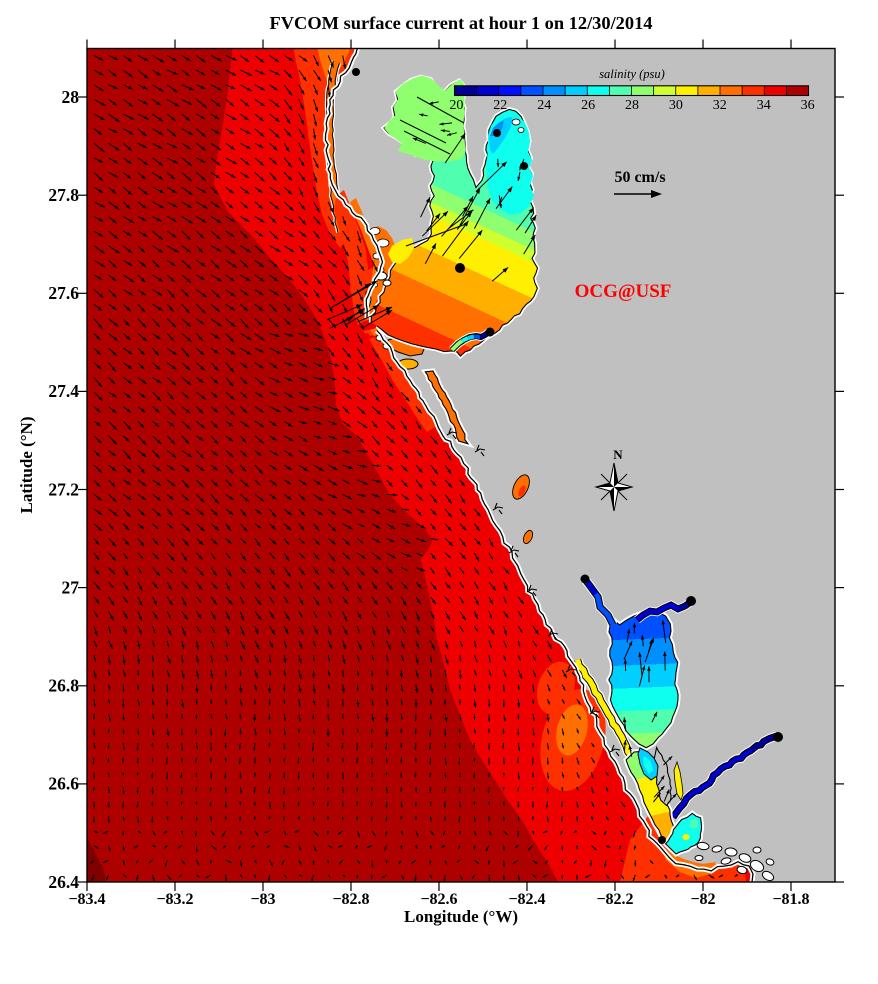 Image resolution: width=878 pixels, height=984 pixels. I want to click on svg-text: −83, so click(262, 899).